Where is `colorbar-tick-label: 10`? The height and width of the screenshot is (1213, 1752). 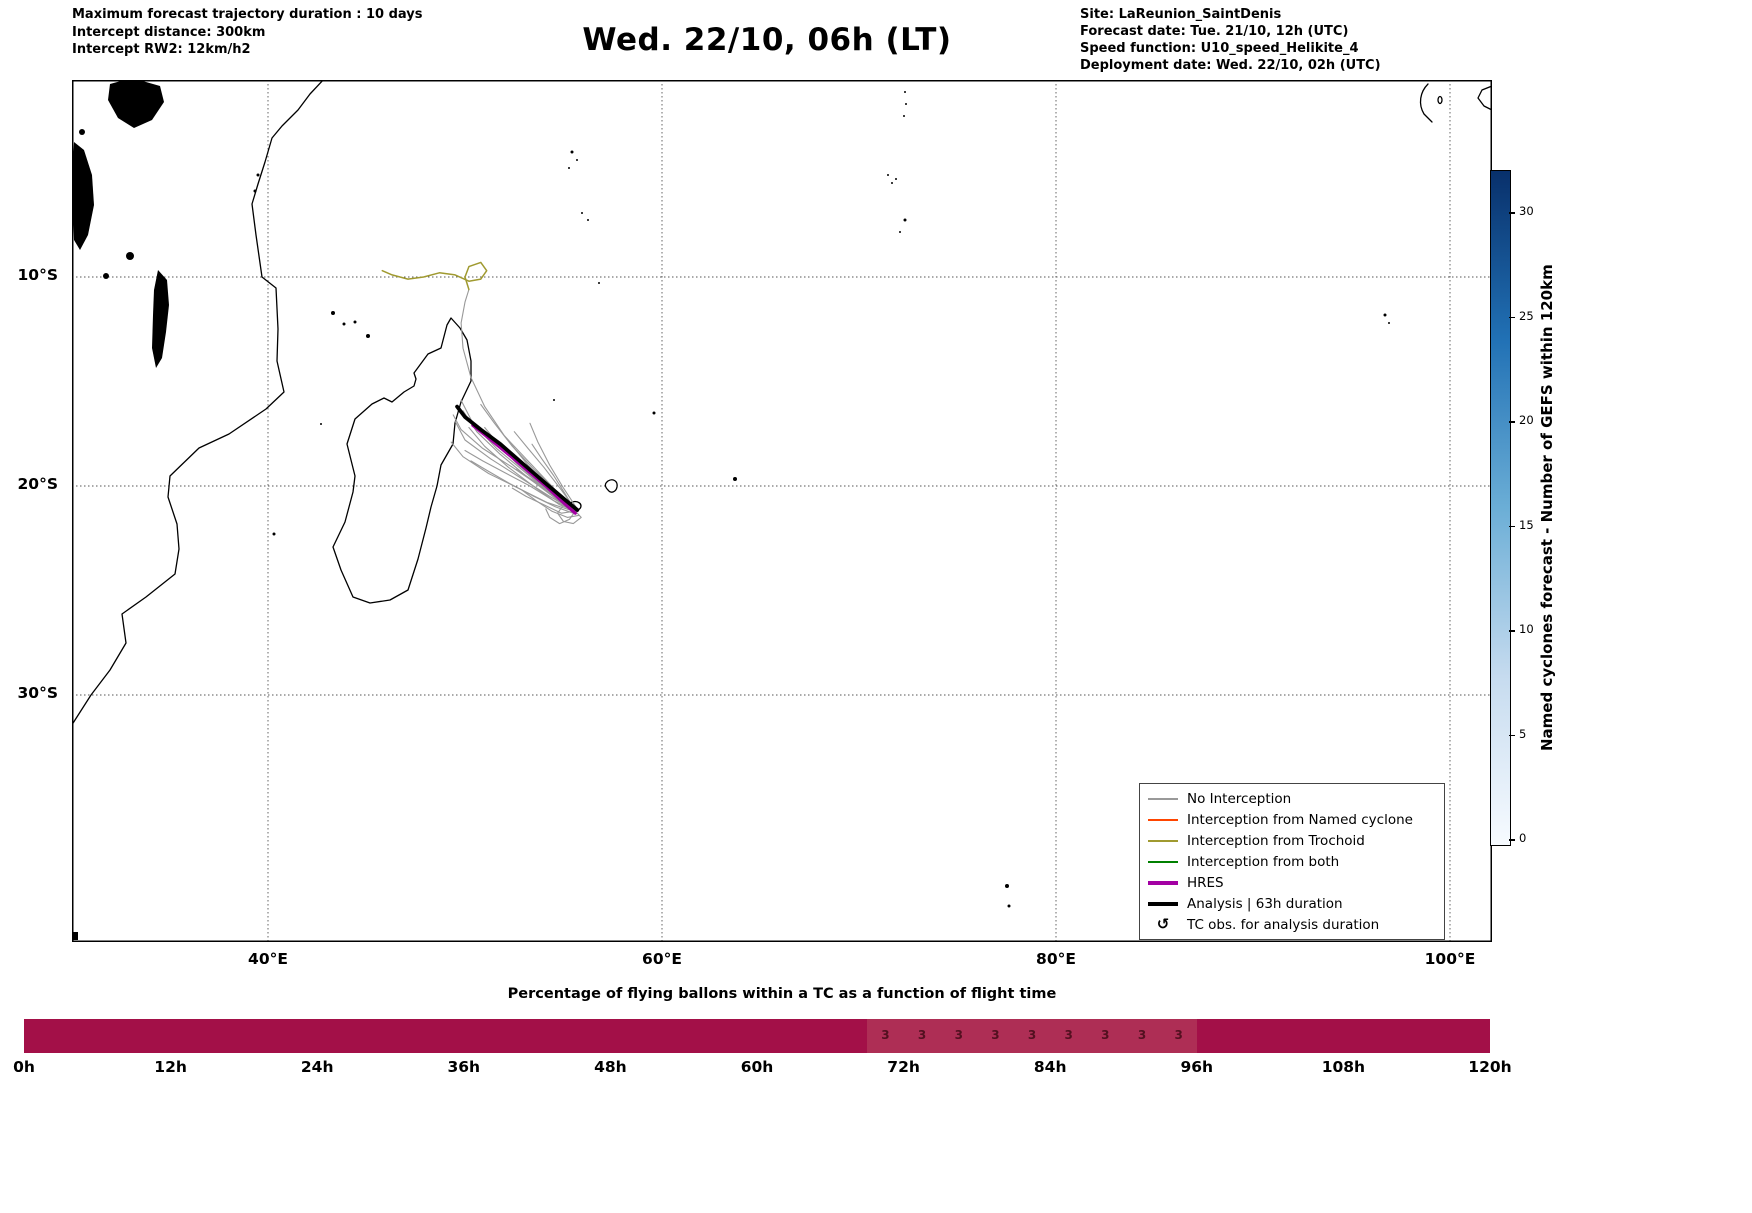
colorbar-tick-label: 10 is located at coordinates (1526, 629).